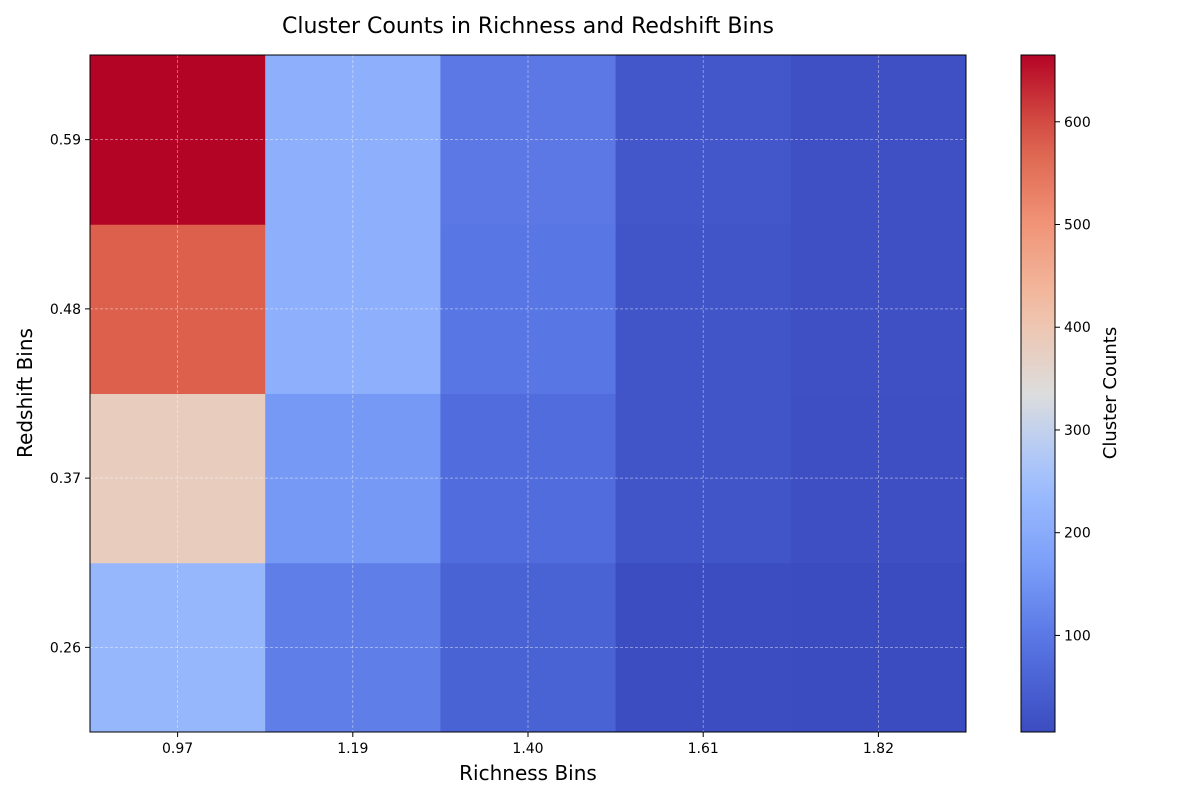  What do you see at coordinates (65, 310) in the screenshot?
I see `y-tick-label: 0.48` at bounding box center [65, 310].